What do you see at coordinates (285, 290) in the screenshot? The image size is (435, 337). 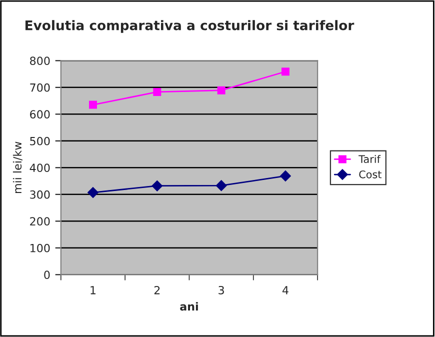 I see `x-tick-label: 4` at bounding box center [285, 290].